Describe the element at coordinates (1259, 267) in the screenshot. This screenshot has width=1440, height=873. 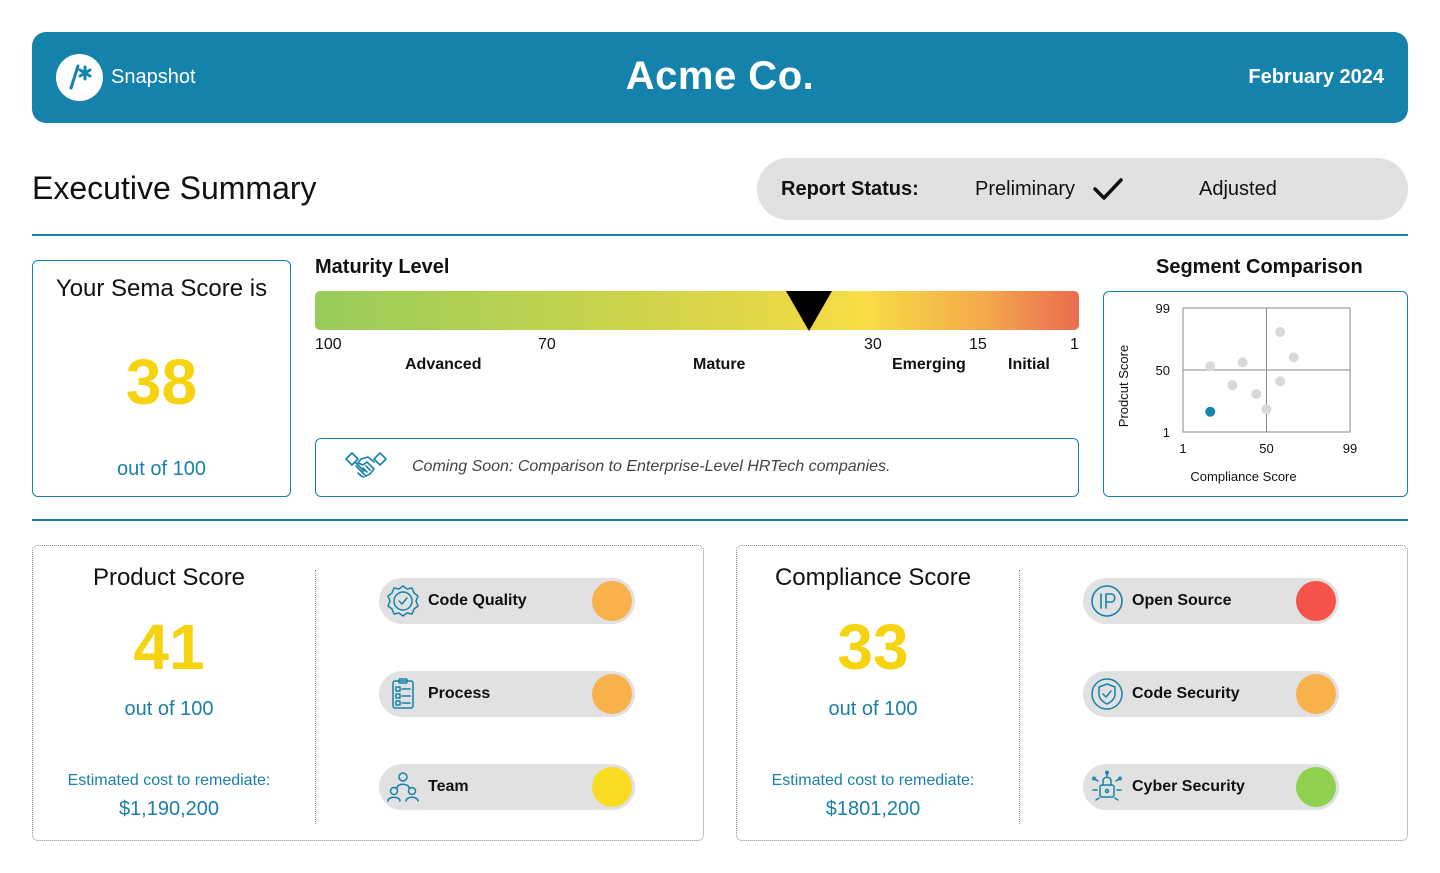
I see `segment-comparison-title: Segment Comparison` at that location.